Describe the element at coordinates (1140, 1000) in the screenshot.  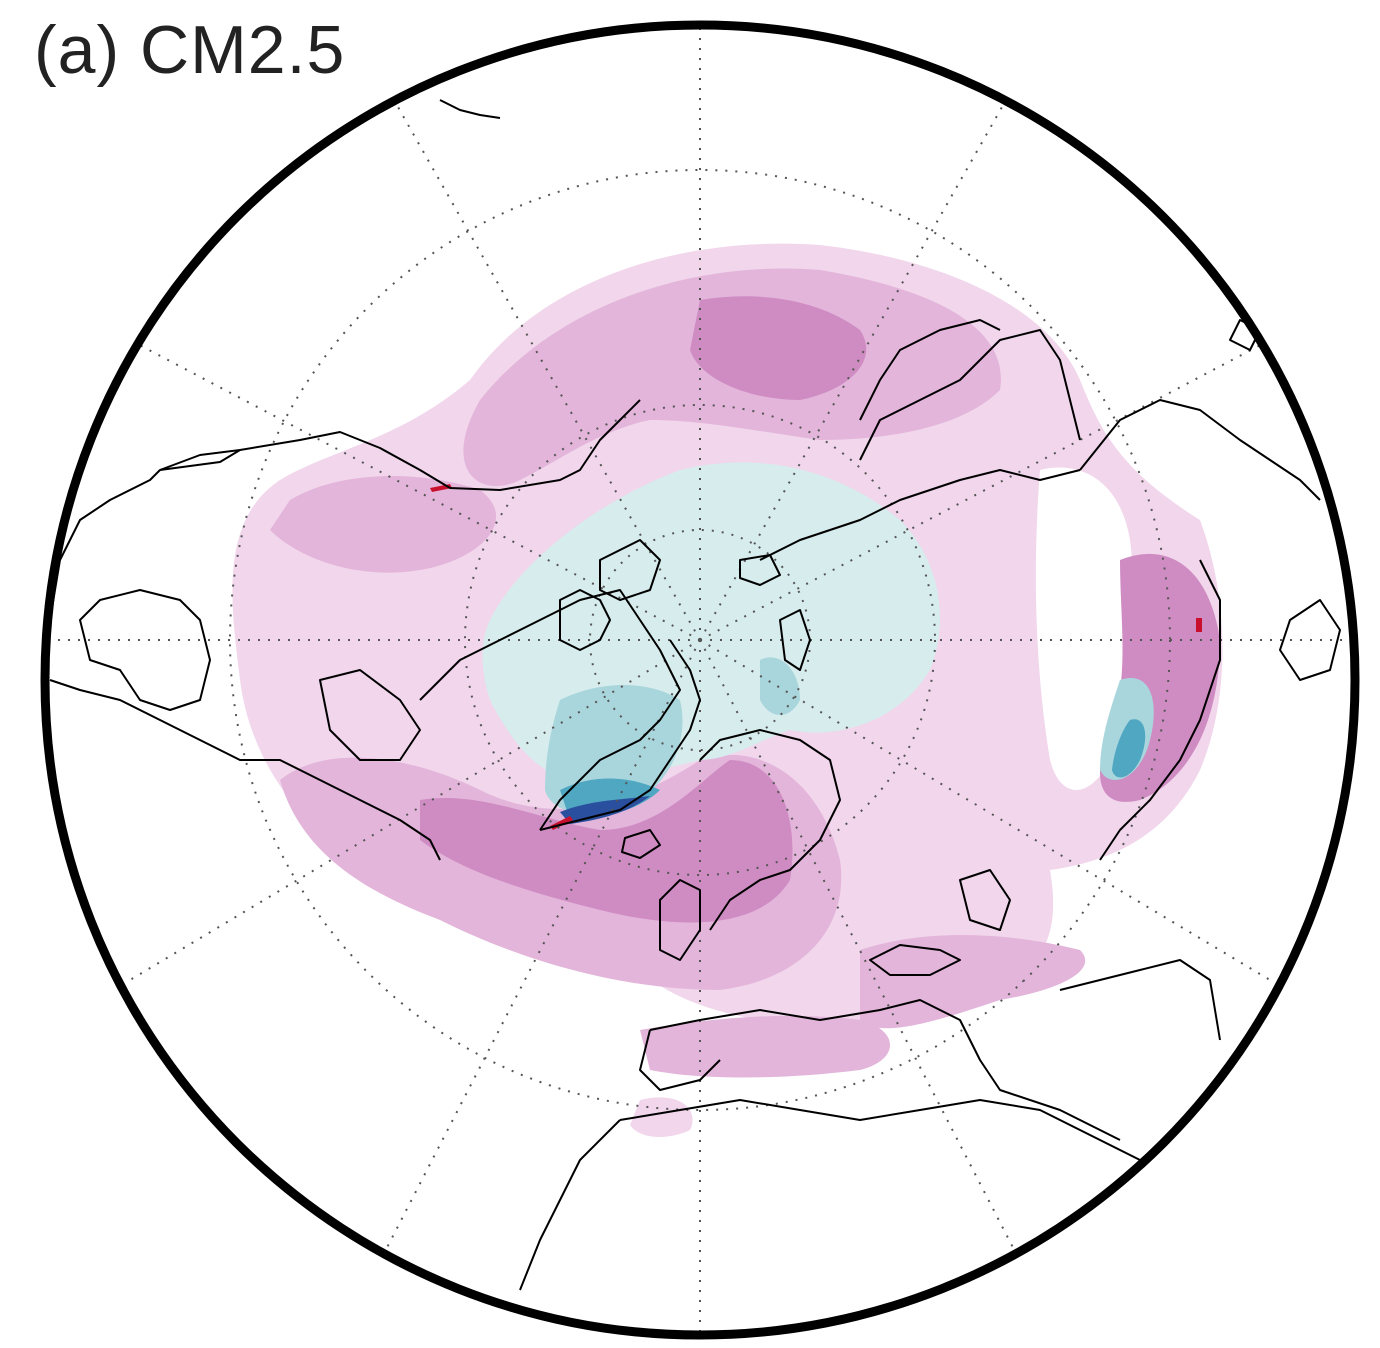
I see `coastline-india` at that location.